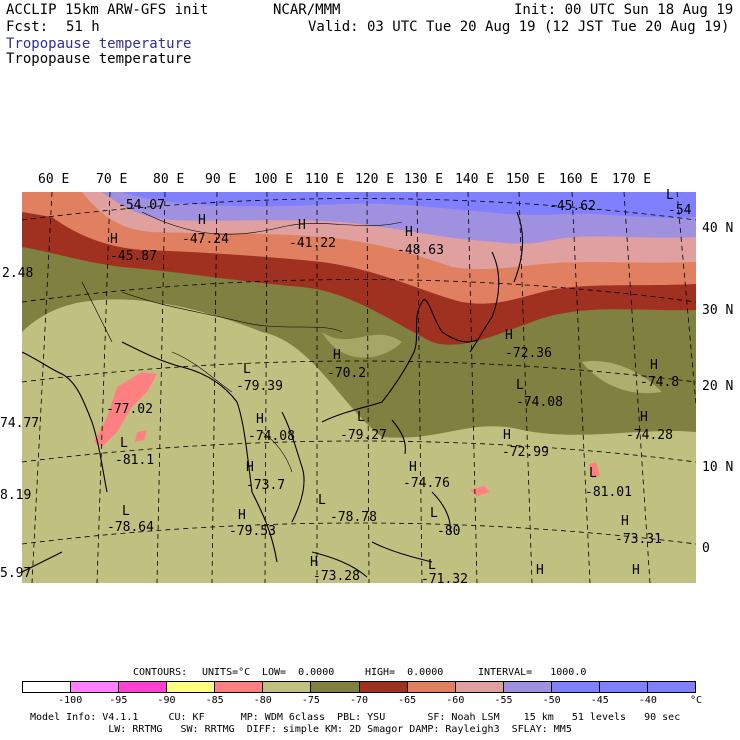  Describe the element at coordinates (608, 492) in the screenshot. I see `value-label: -81.01` at that location.